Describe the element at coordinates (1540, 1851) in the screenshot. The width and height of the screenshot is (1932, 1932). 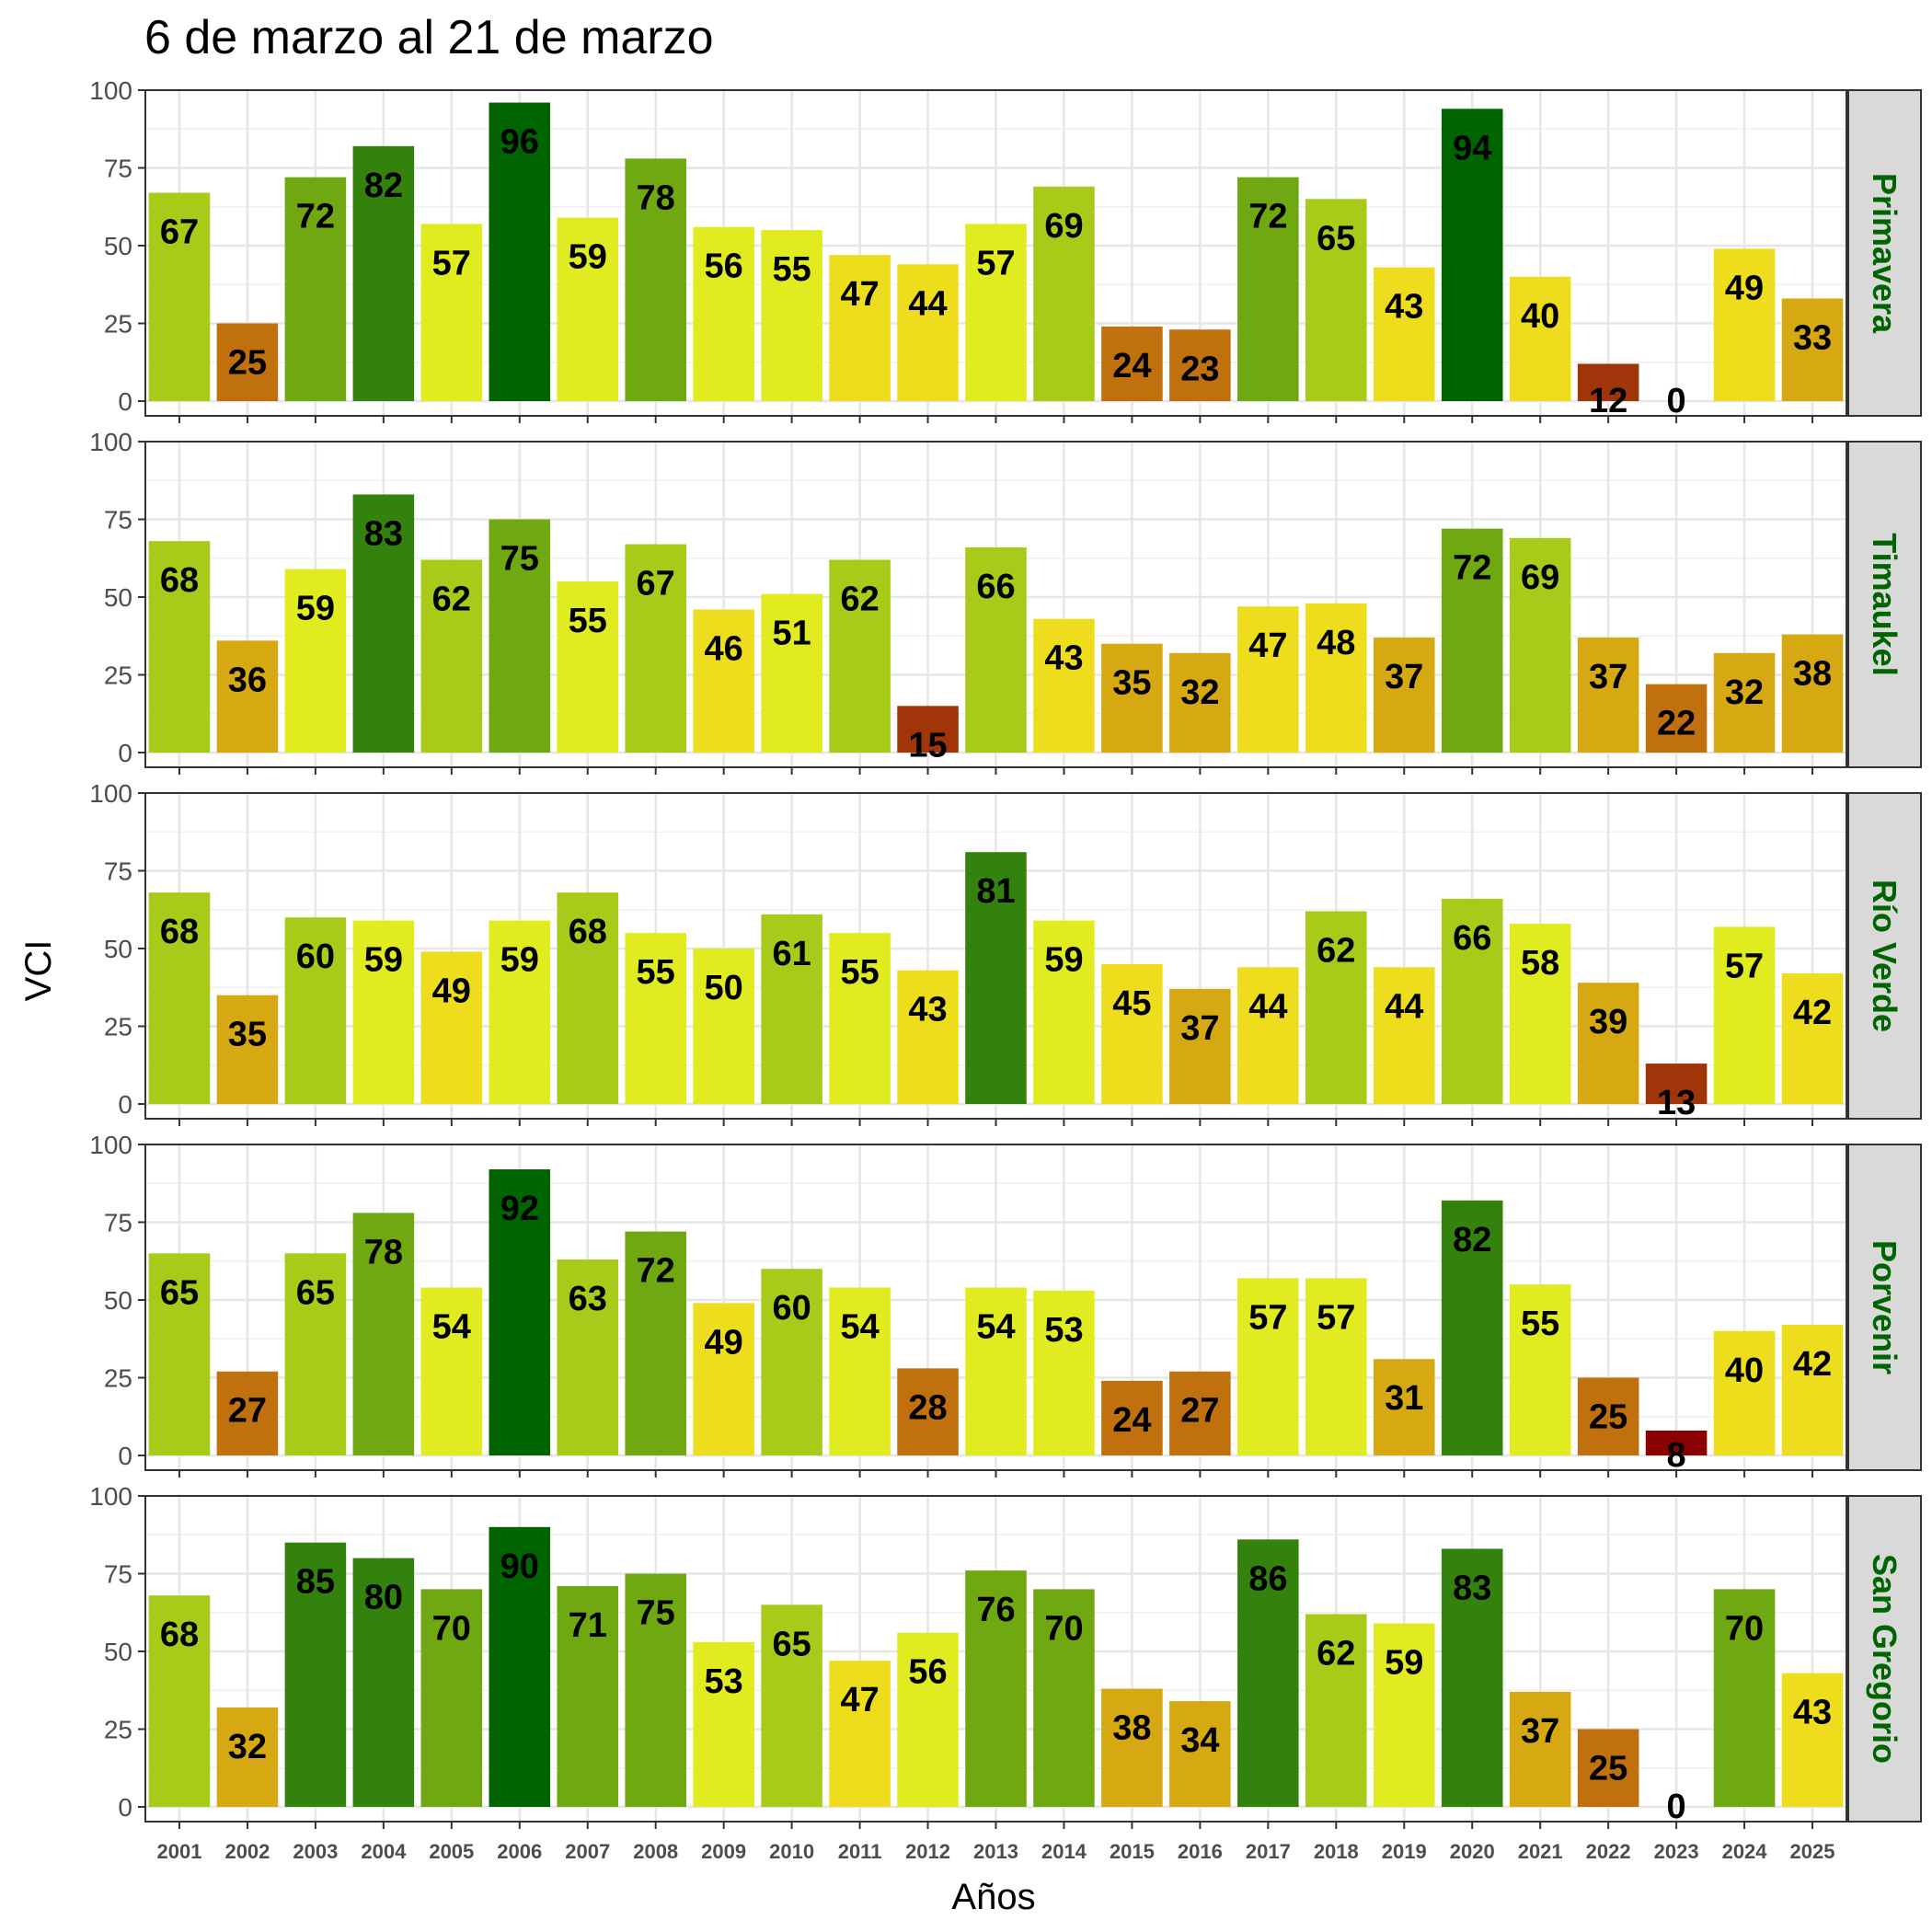
I see `x-tick-label: 2021` at that location.